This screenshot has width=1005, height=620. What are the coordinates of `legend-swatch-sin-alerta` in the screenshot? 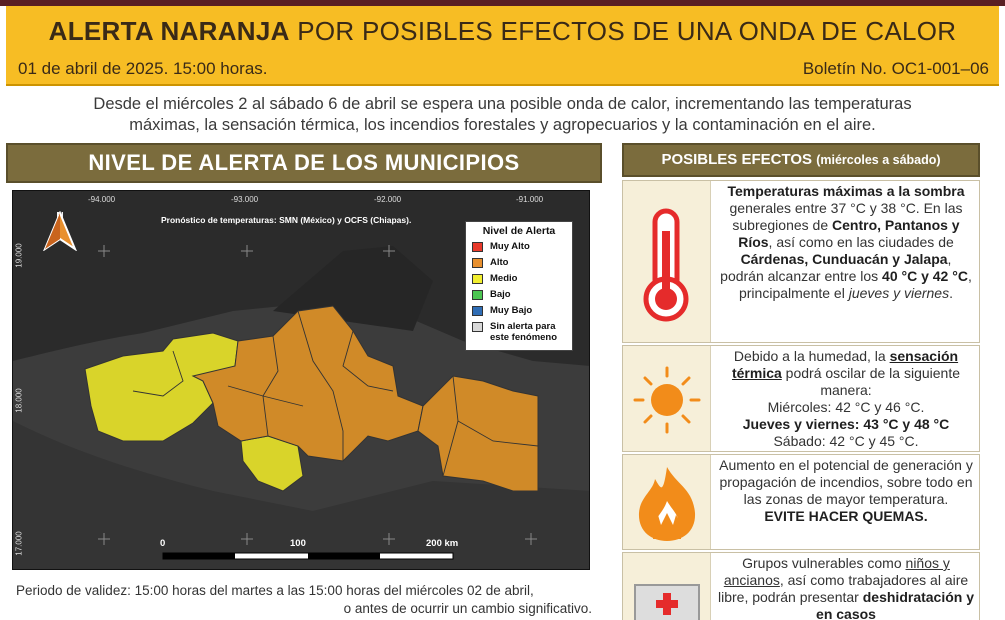 It's located at (477, 327).